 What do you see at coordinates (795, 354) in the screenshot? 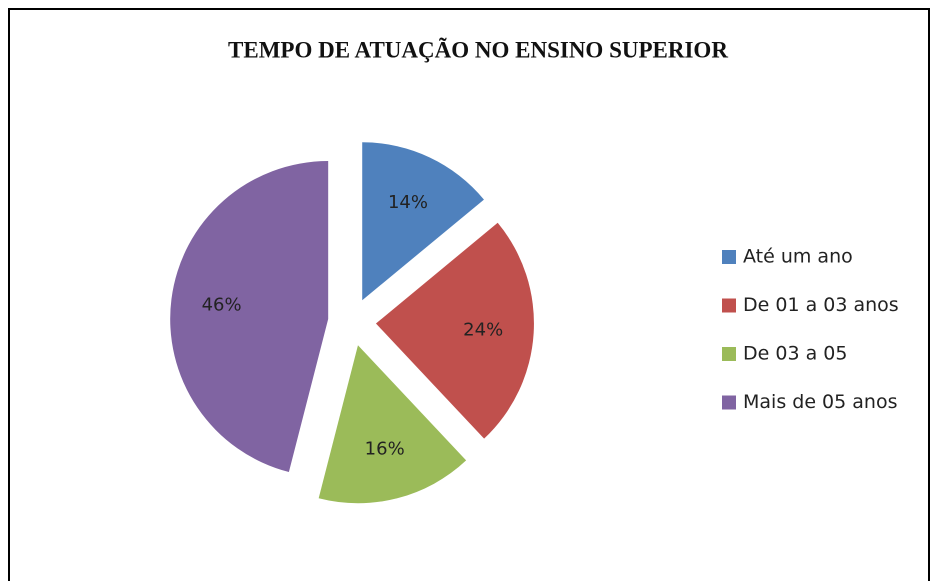
I see `legend-label: De 03 a 05` at bounding box center [795, 354].